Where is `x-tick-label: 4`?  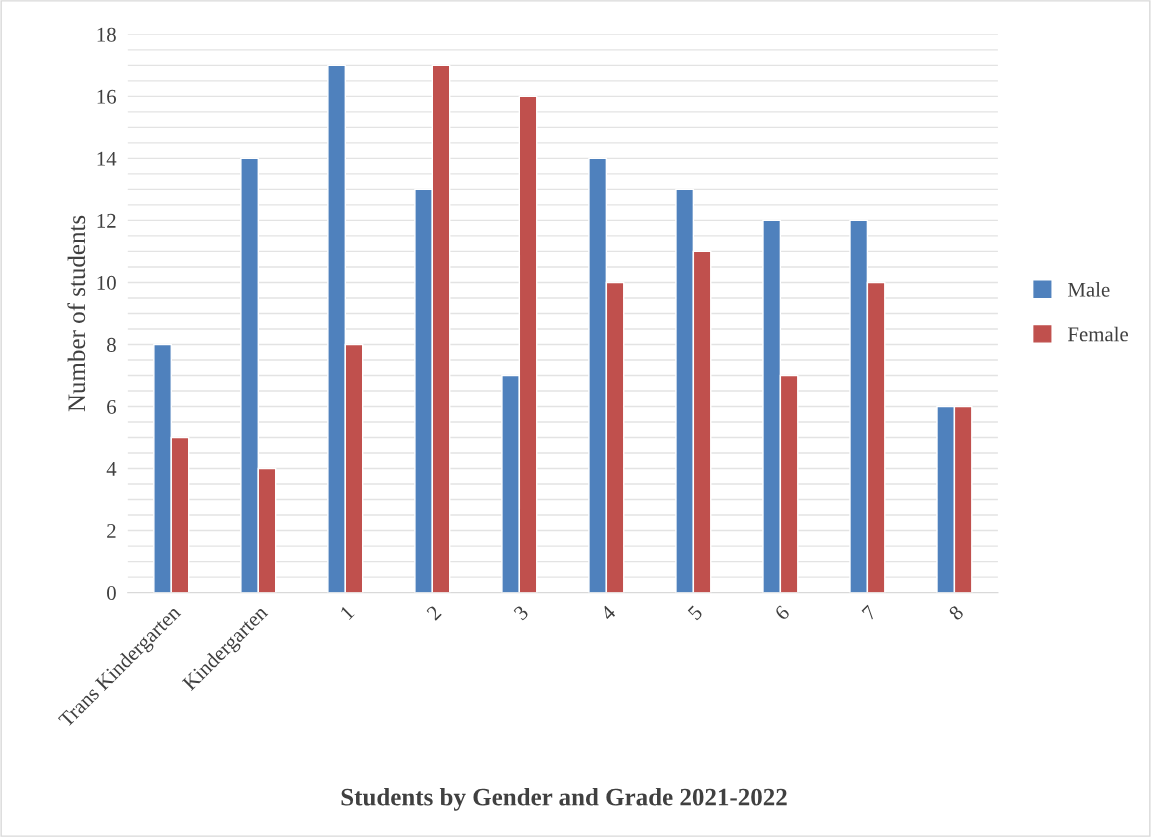
x-tick-label: 4 is located at coordinates (608, 613).